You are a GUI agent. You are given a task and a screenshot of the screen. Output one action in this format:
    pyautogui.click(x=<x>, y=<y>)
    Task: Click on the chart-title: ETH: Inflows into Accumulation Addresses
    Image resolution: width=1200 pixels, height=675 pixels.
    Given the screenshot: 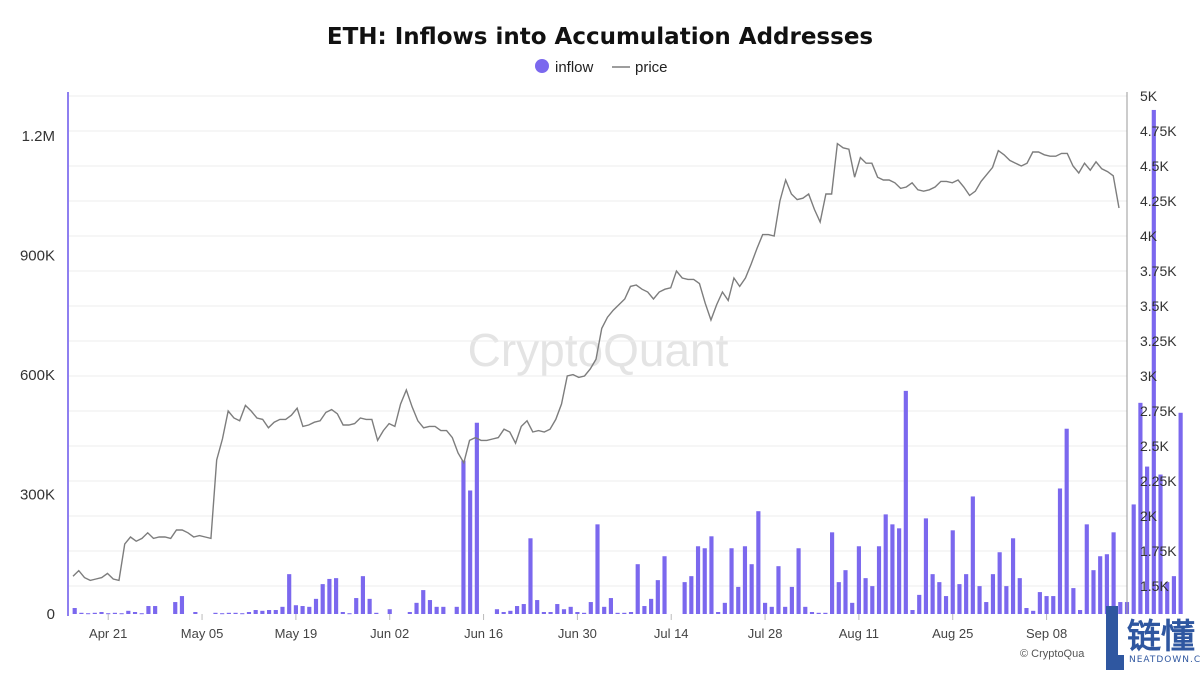 What is the action you would take?
    pyautogui.click(x=600, y=37)
    